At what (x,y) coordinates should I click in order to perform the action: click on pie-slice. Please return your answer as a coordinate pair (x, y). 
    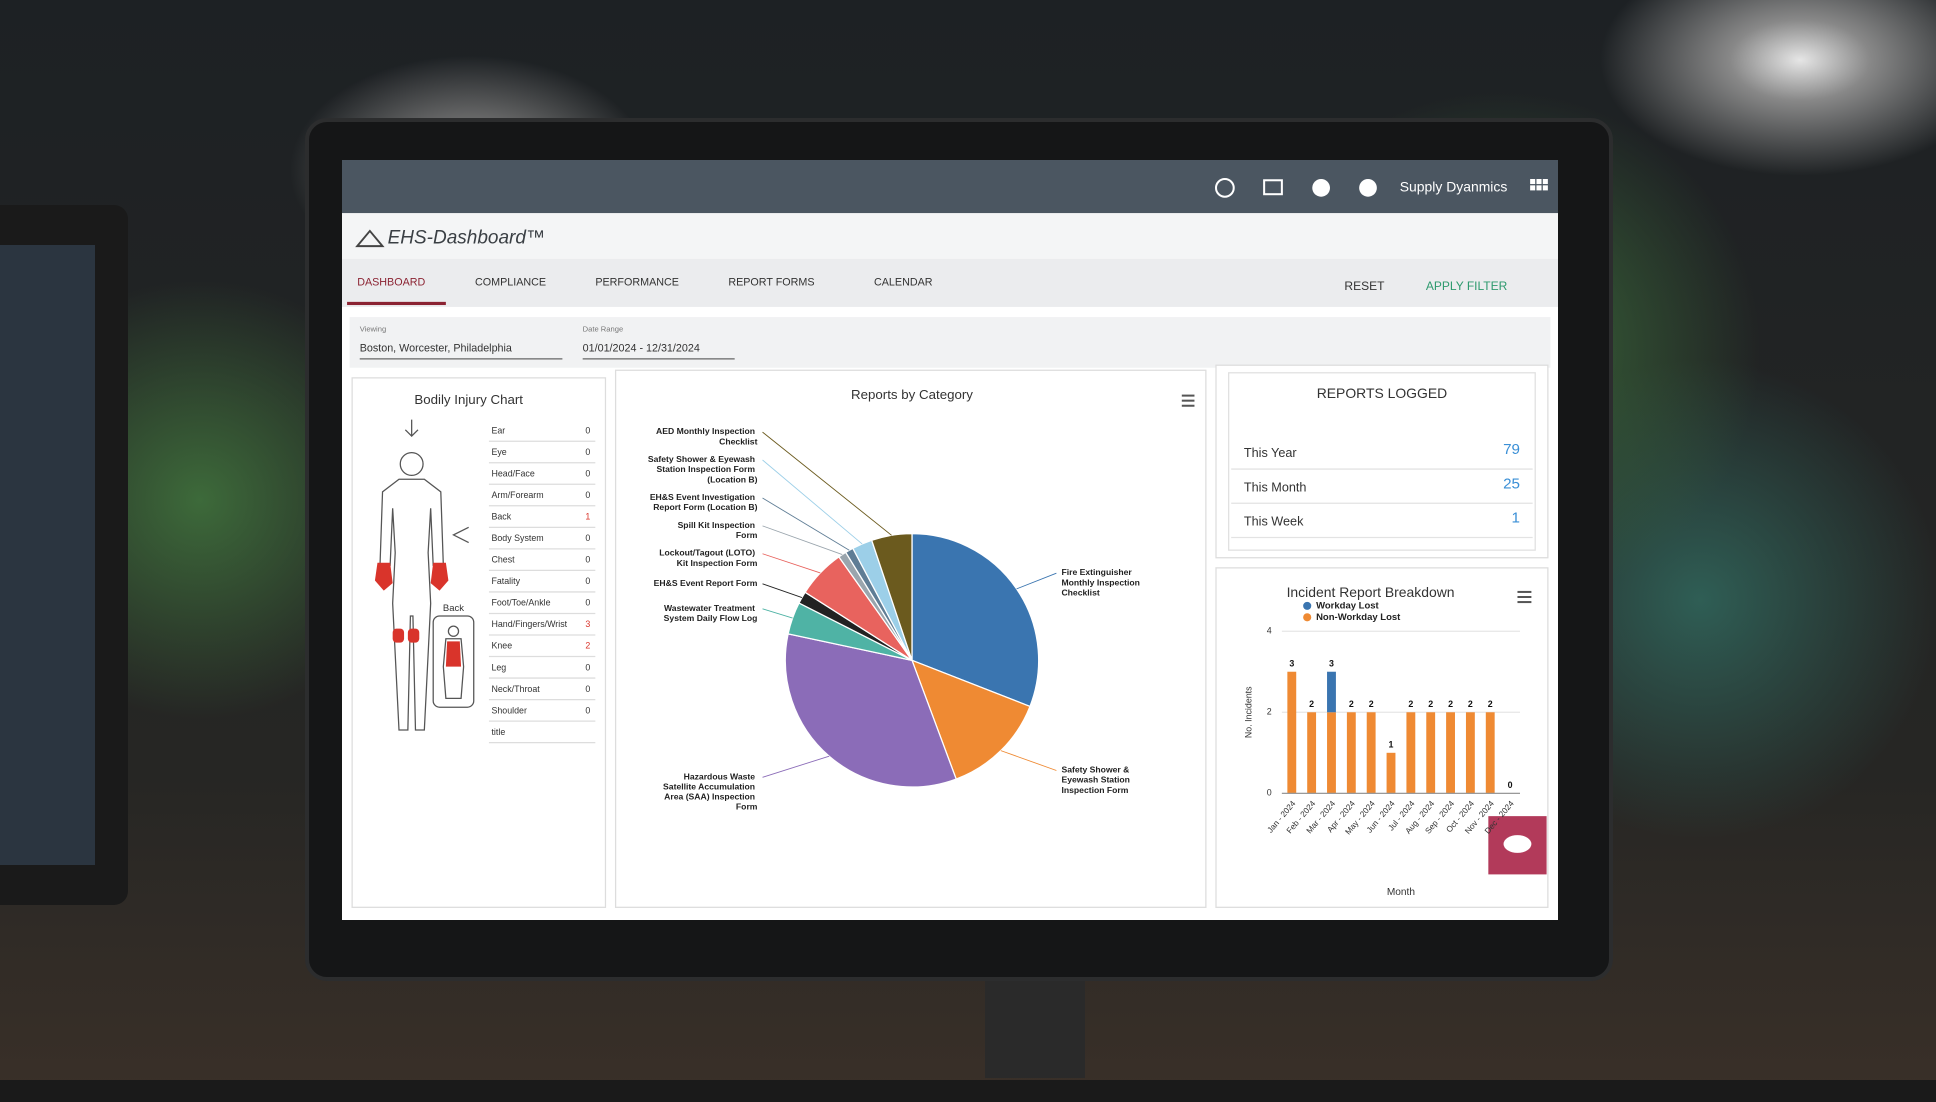
    Looking at the image, I should click on (870, 710).